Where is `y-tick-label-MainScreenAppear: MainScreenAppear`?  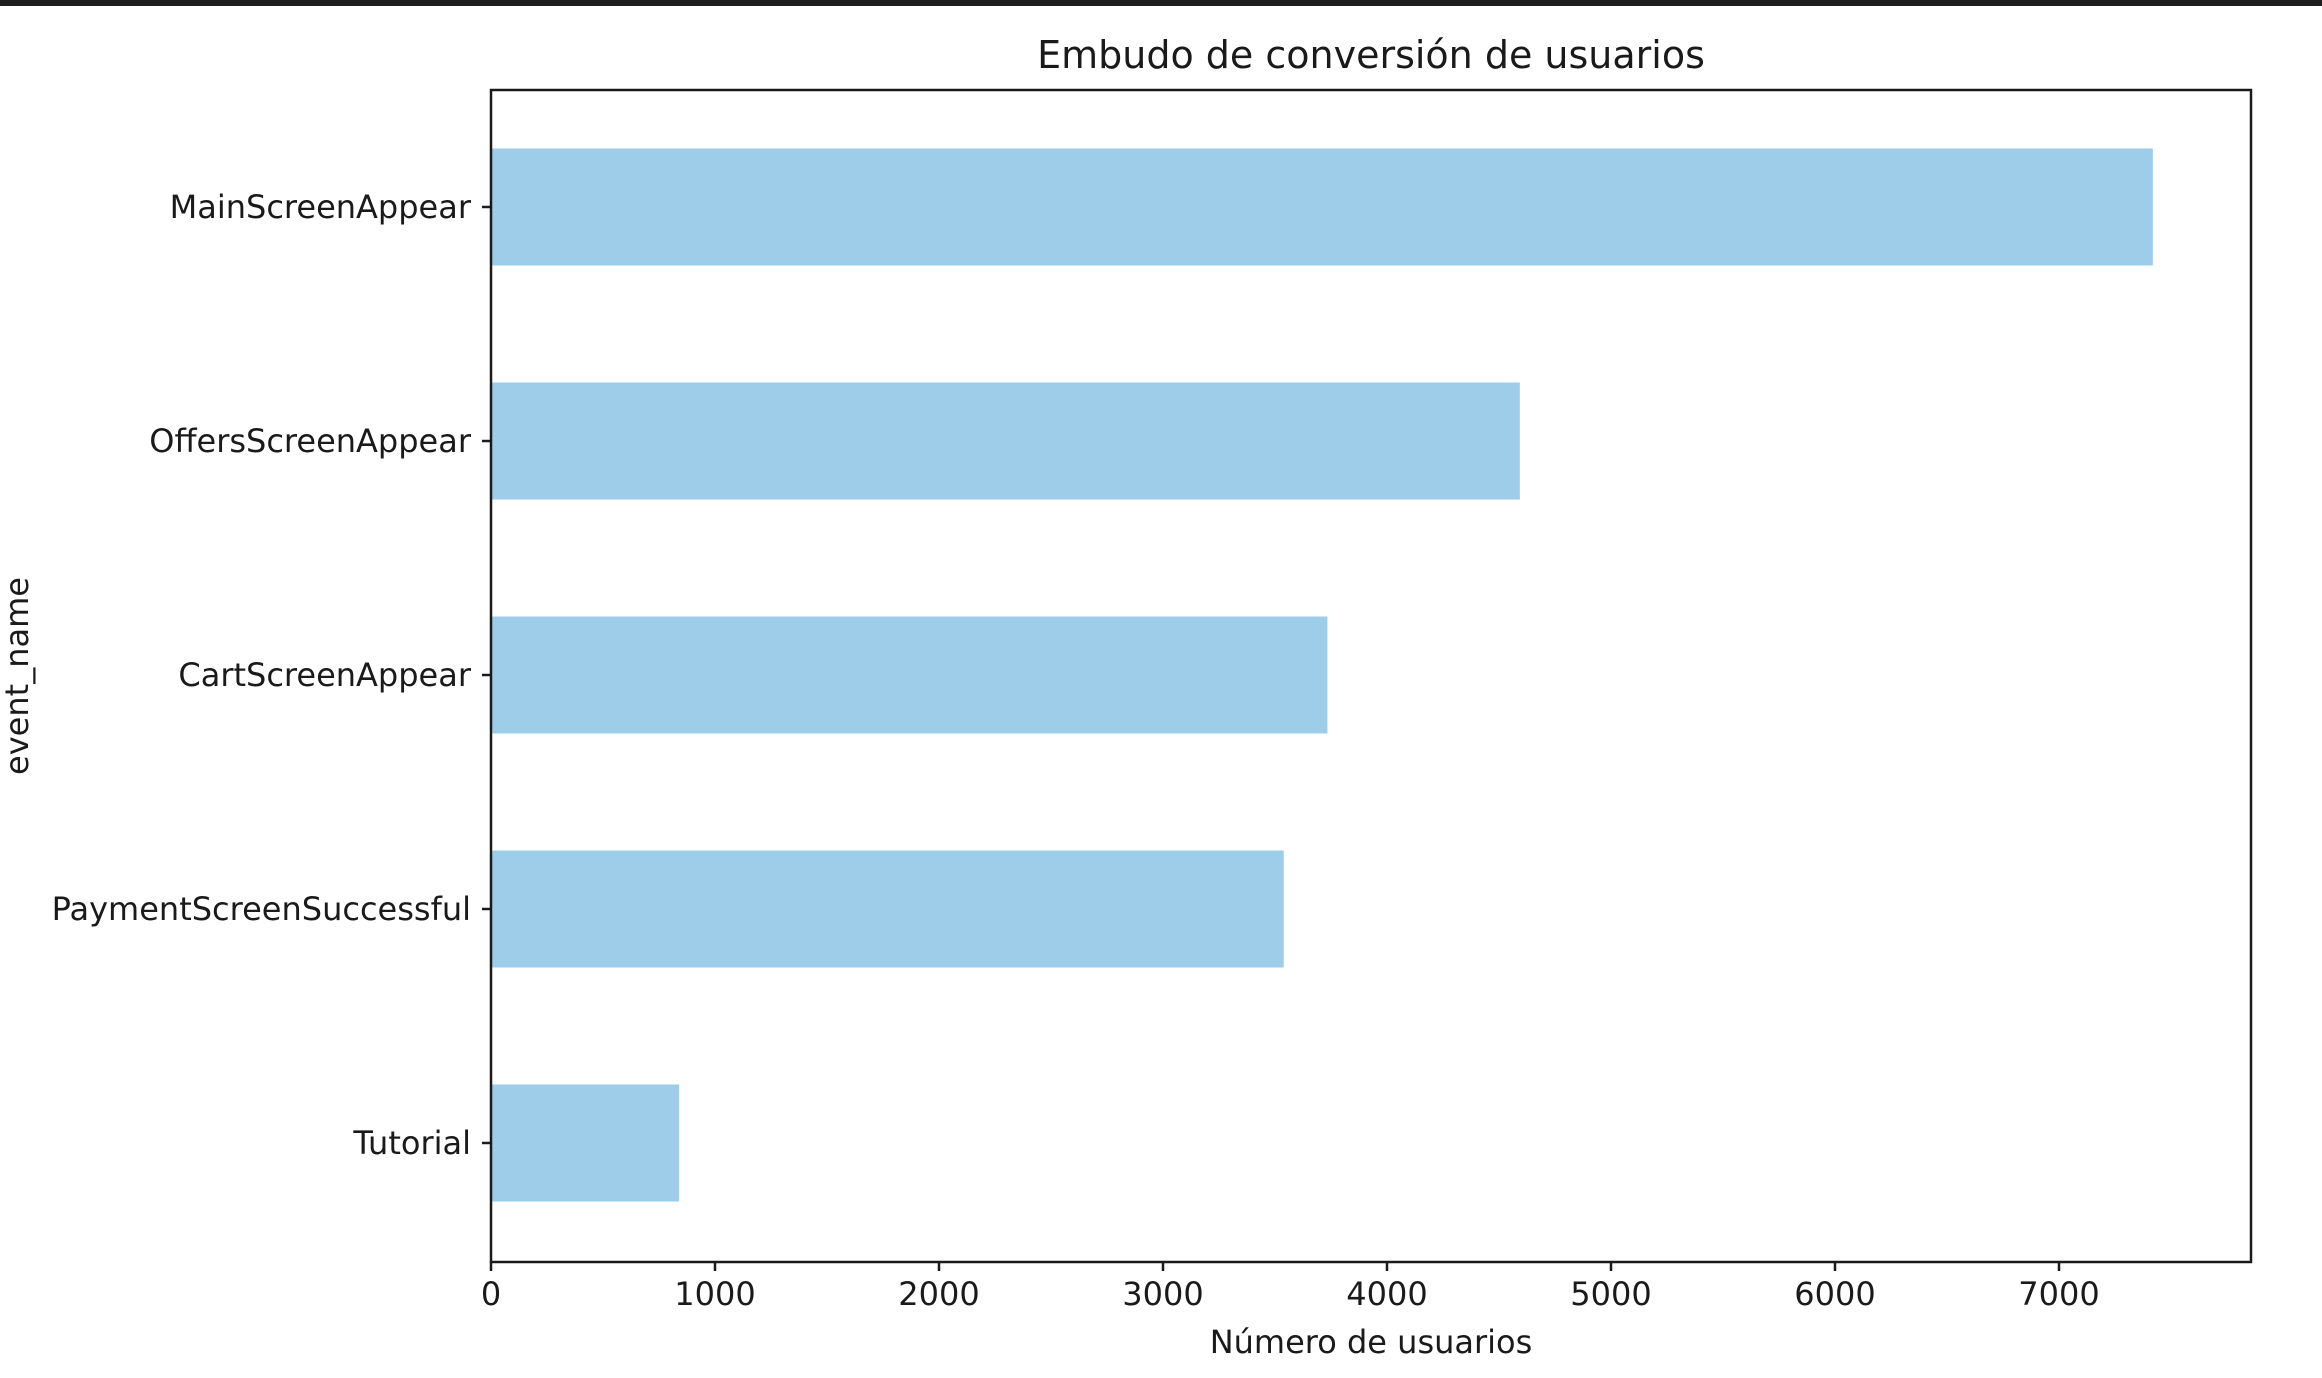 y-tick-label-MainScreenAppear: MainScreenAppear is located at coordinates (321, 207).